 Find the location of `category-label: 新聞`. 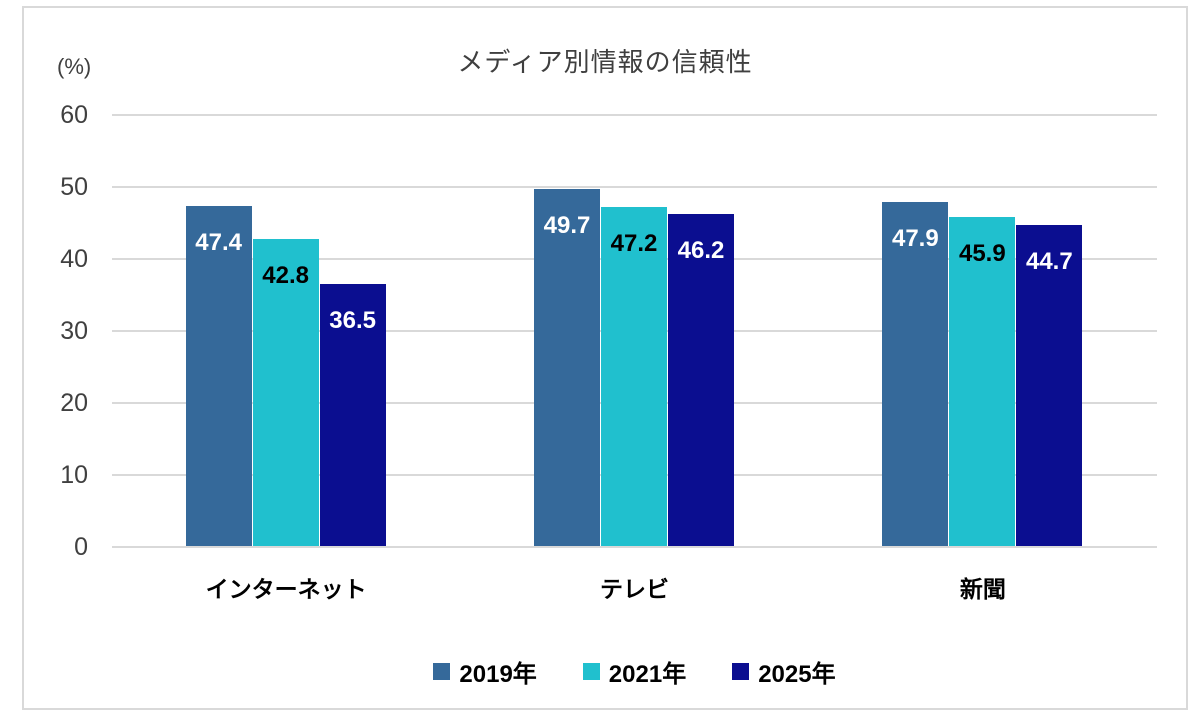

category-label: 新聞 is located at coordinates (982, 589).